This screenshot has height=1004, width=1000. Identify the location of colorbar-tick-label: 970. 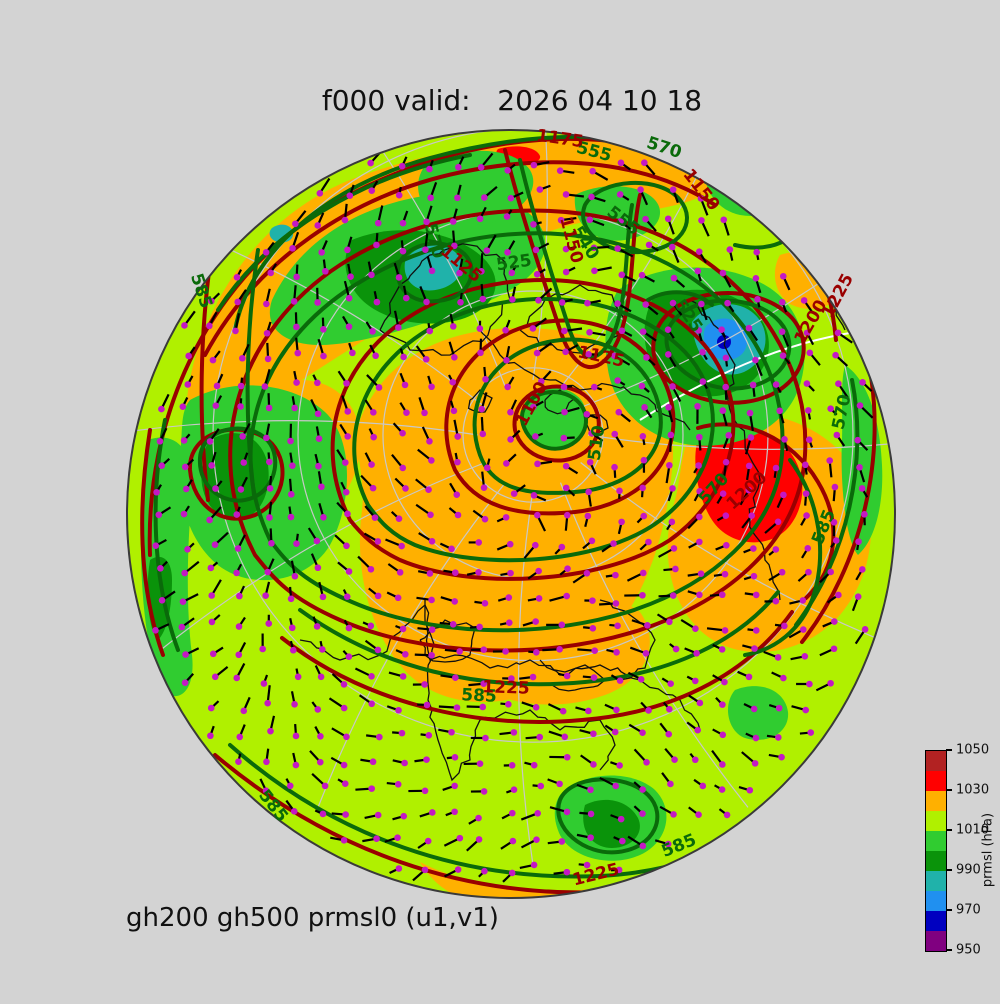
(968, 910).